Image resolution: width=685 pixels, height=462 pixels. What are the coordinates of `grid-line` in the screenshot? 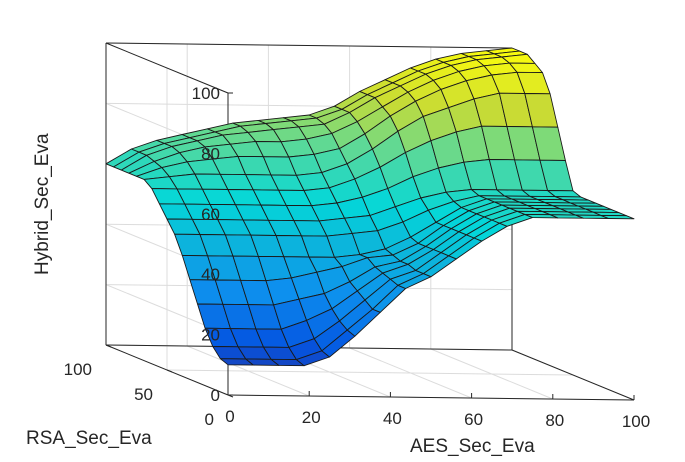 It's located at (370, 372).